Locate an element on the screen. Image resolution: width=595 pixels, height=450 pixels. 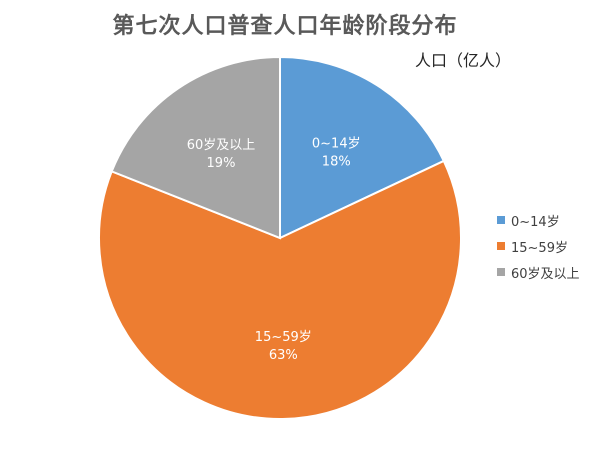
slice-category-label-60-plus: 60岁及以上 is located at coordinates (221, 145).